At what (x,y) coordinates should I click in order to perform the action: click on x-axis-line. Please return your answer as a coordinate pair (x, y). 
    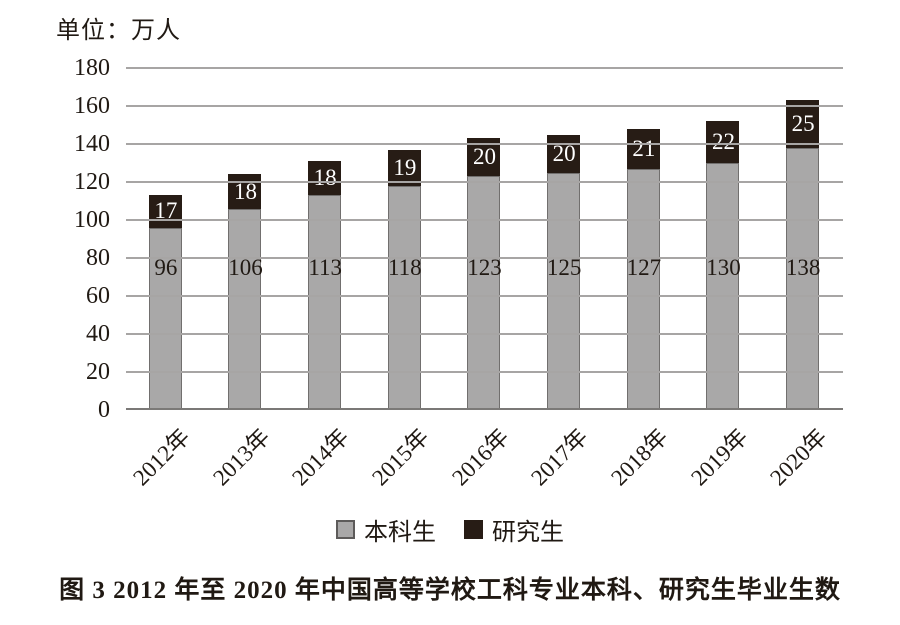
    Looking at the image, I should click on (484, 409).